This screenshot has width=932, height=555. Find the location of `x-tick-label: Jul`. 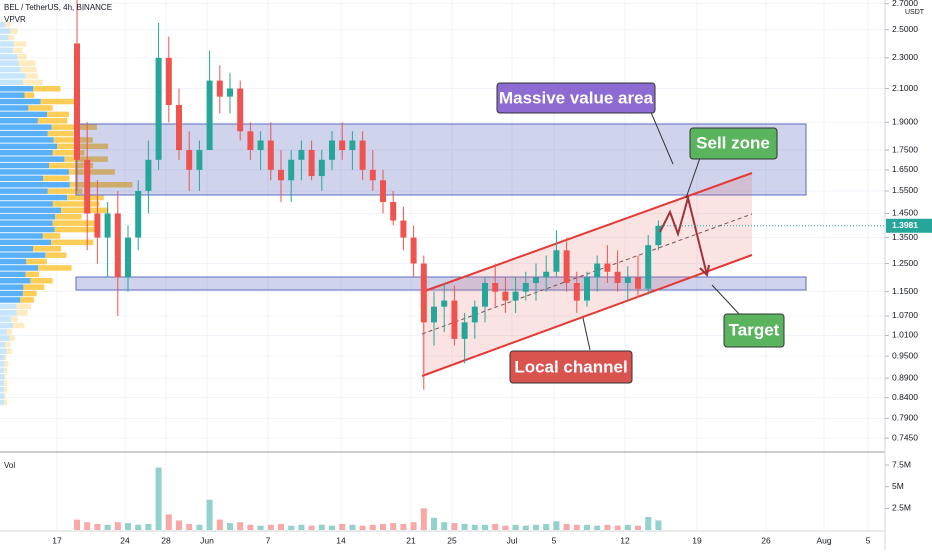

x-tick-label: Jul is located at coordinates (512, 540).